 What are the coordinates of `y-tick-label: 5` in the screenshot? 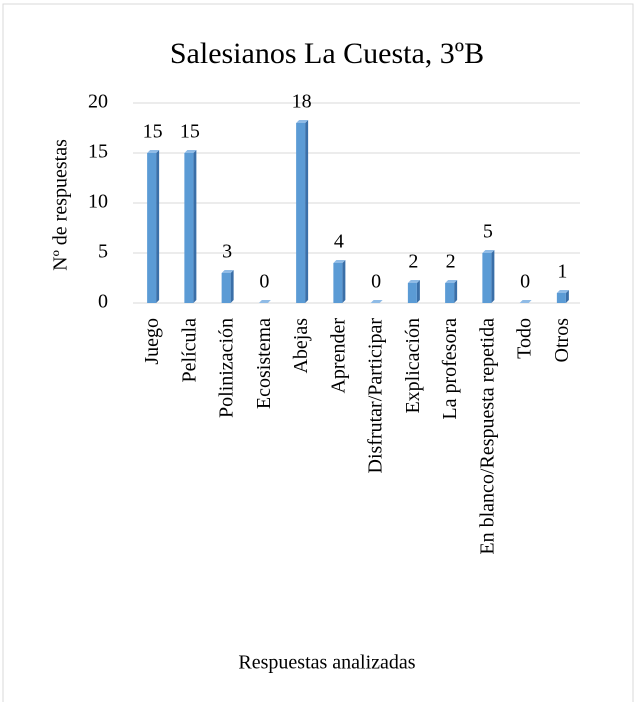 It's located at (103, 252).